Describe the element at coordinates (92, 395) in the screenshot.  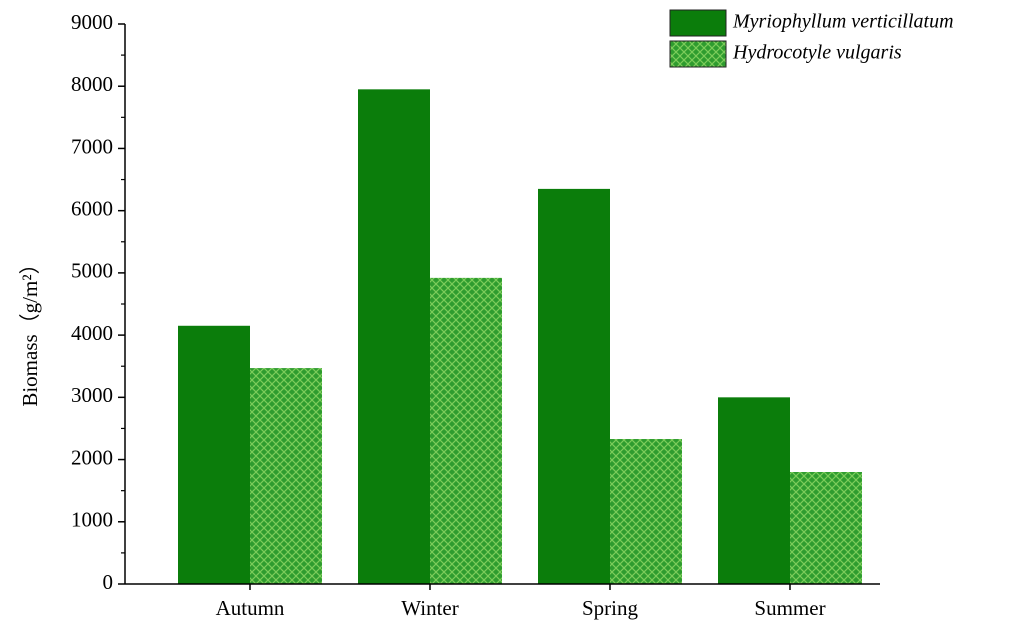
I see `y-tick-label: 3000` at that location.